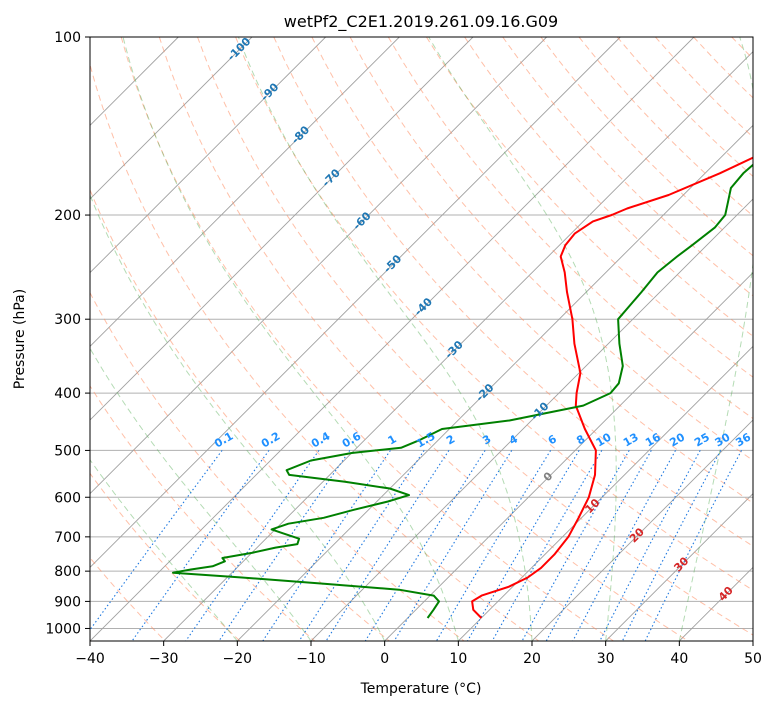  I want to click on y-axis-title: Pressure (hPa), so click(20, 339).